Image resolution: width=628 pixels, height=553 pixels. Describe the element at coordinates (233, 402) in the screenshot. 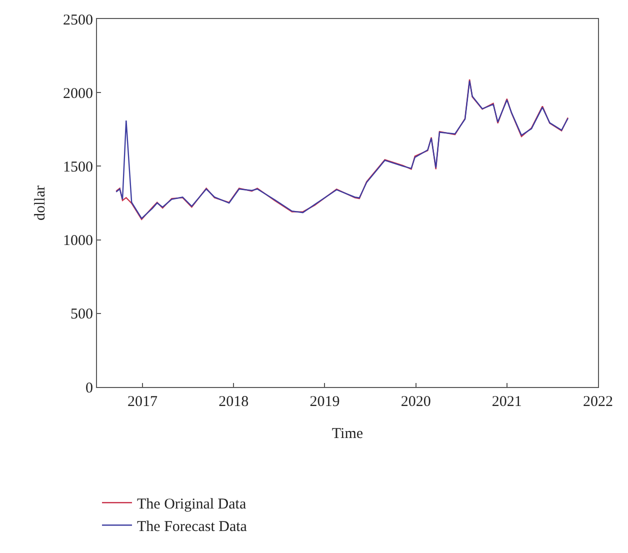

I see `x-tick-label: 2018` at that location.